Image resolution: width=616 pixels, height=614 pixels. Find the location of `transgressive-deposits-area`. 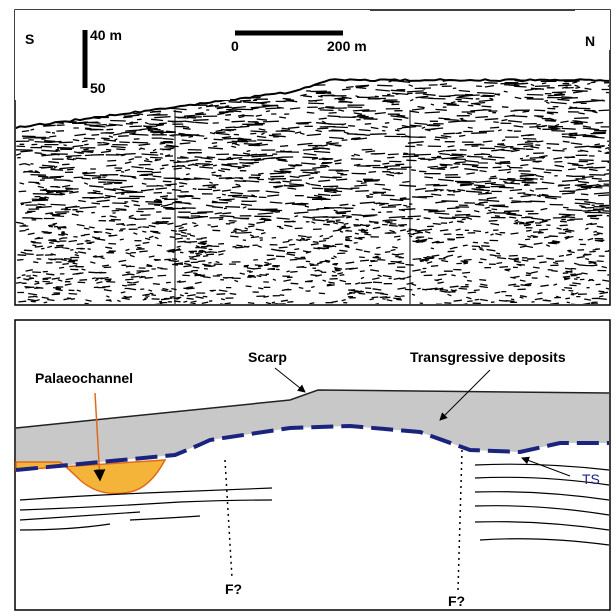

transgressive-deposits-area is located at coordinates (312, 430).